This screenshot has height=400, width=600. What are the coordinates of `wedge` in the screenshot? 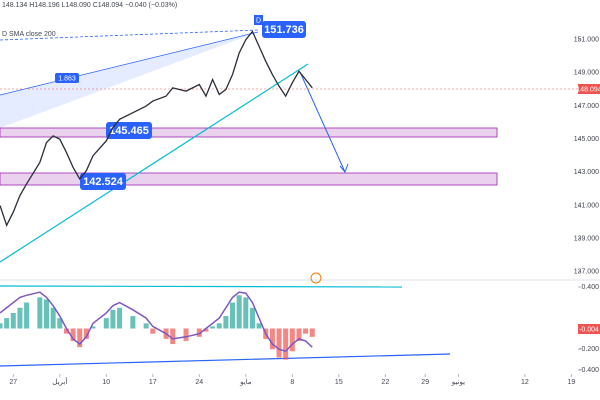 It's located at (129, 80).